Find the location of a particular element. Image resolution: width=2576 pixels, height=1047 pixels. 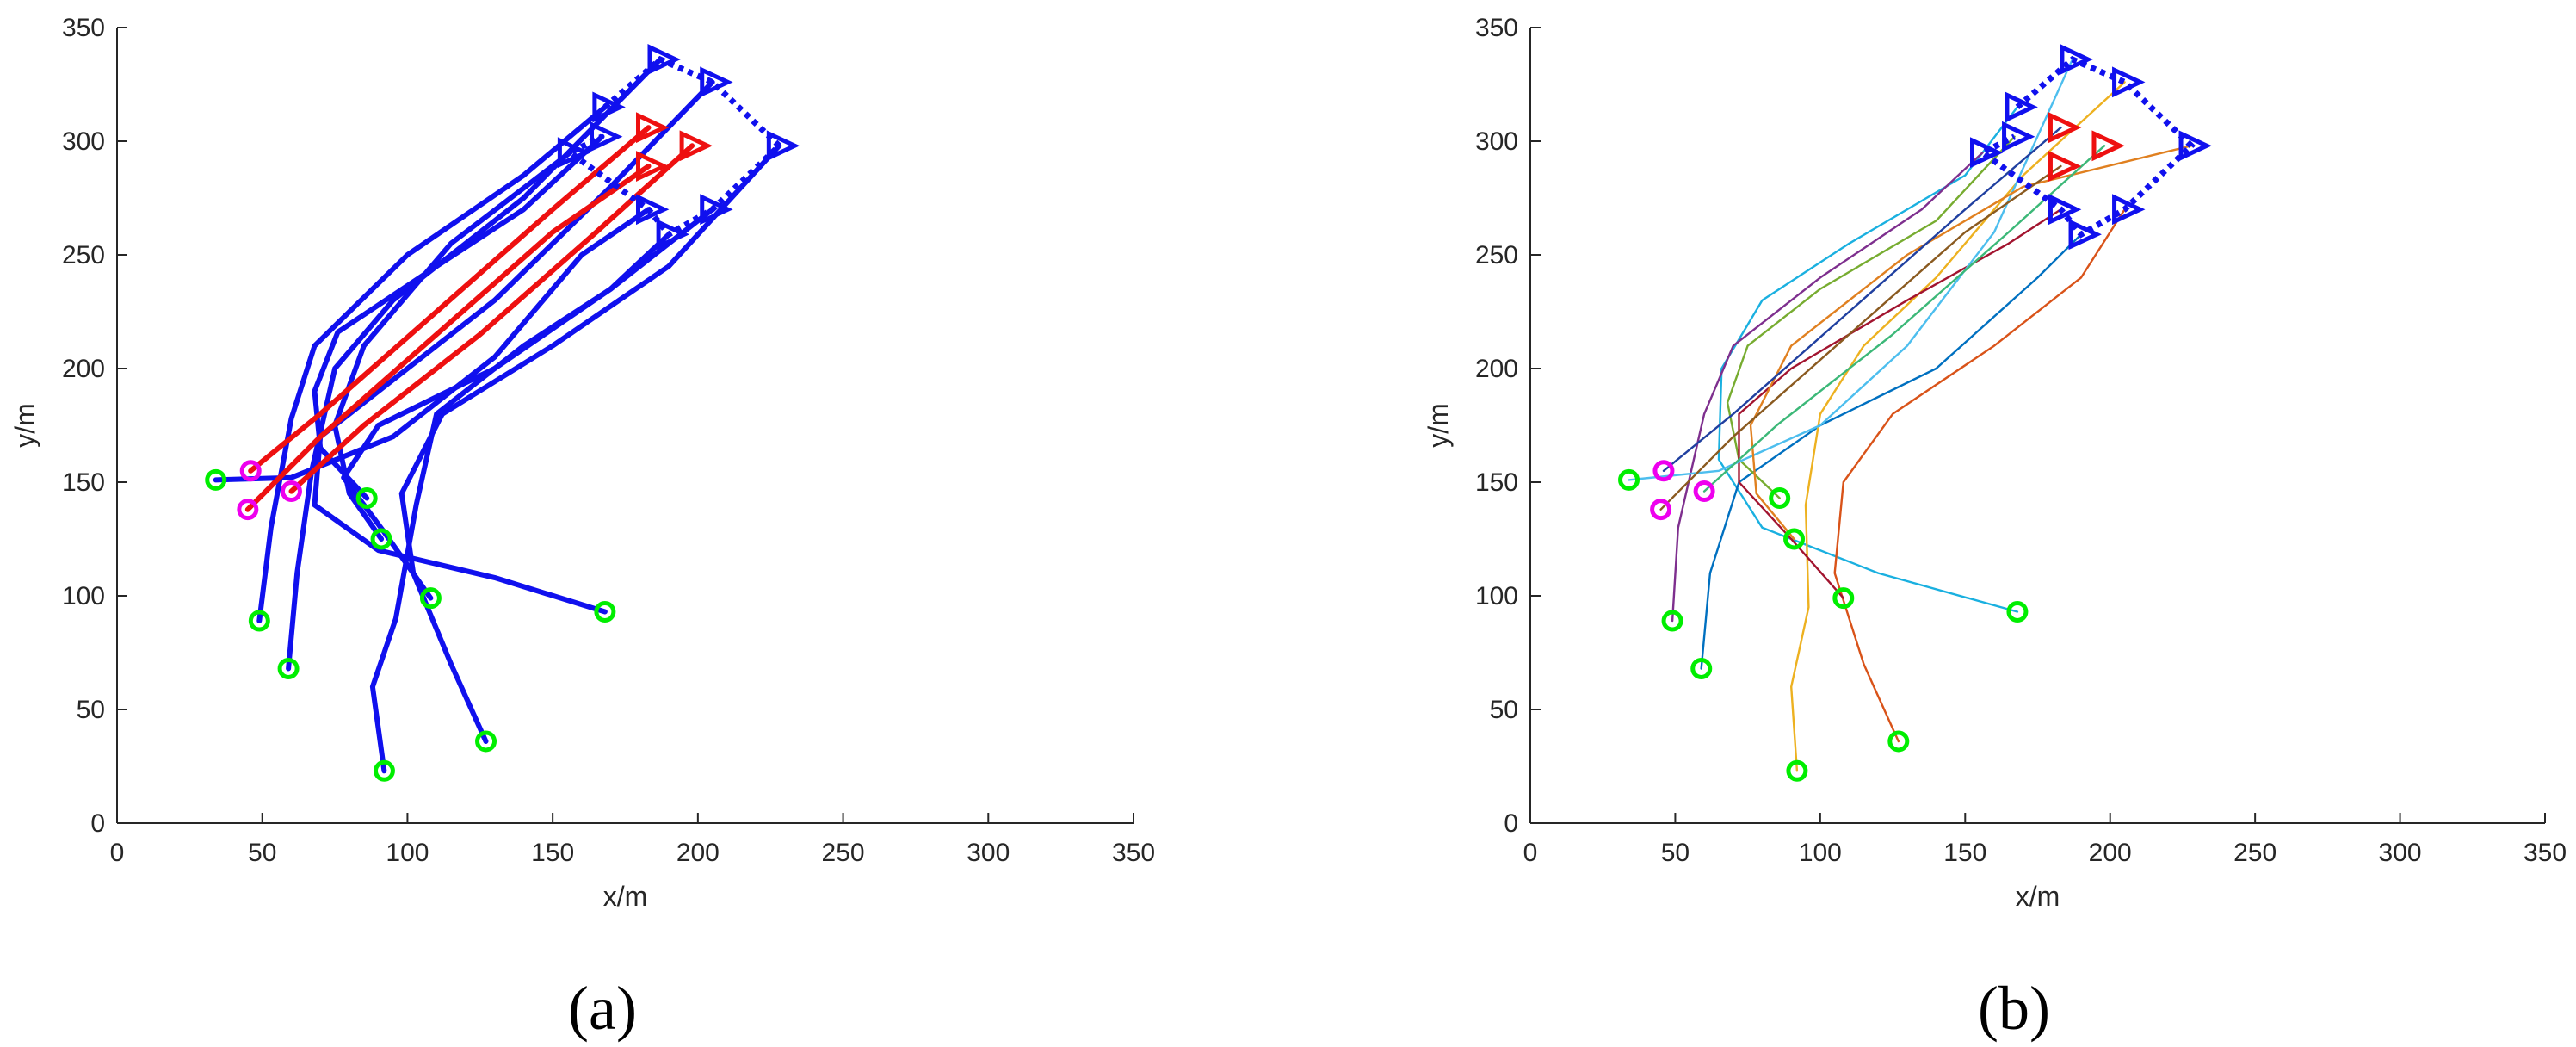

panel-label: (a) is located at coordinates (602, 1009).